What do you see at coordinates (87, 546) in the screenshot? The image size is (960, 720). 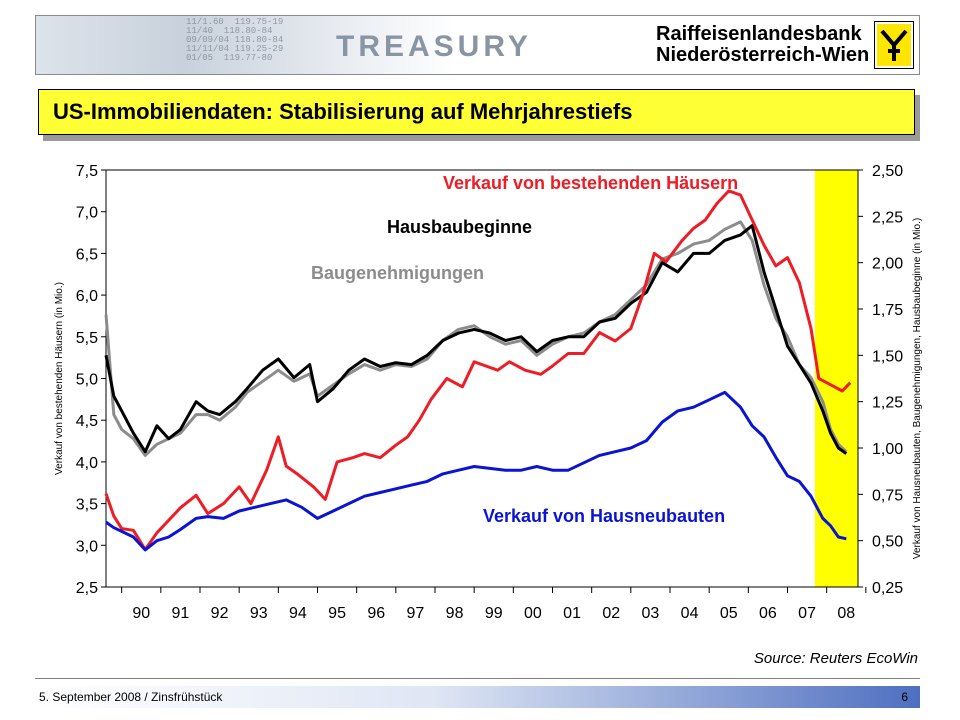 I see `left-tick-label: 3,0` at bounding box center [87, 546].